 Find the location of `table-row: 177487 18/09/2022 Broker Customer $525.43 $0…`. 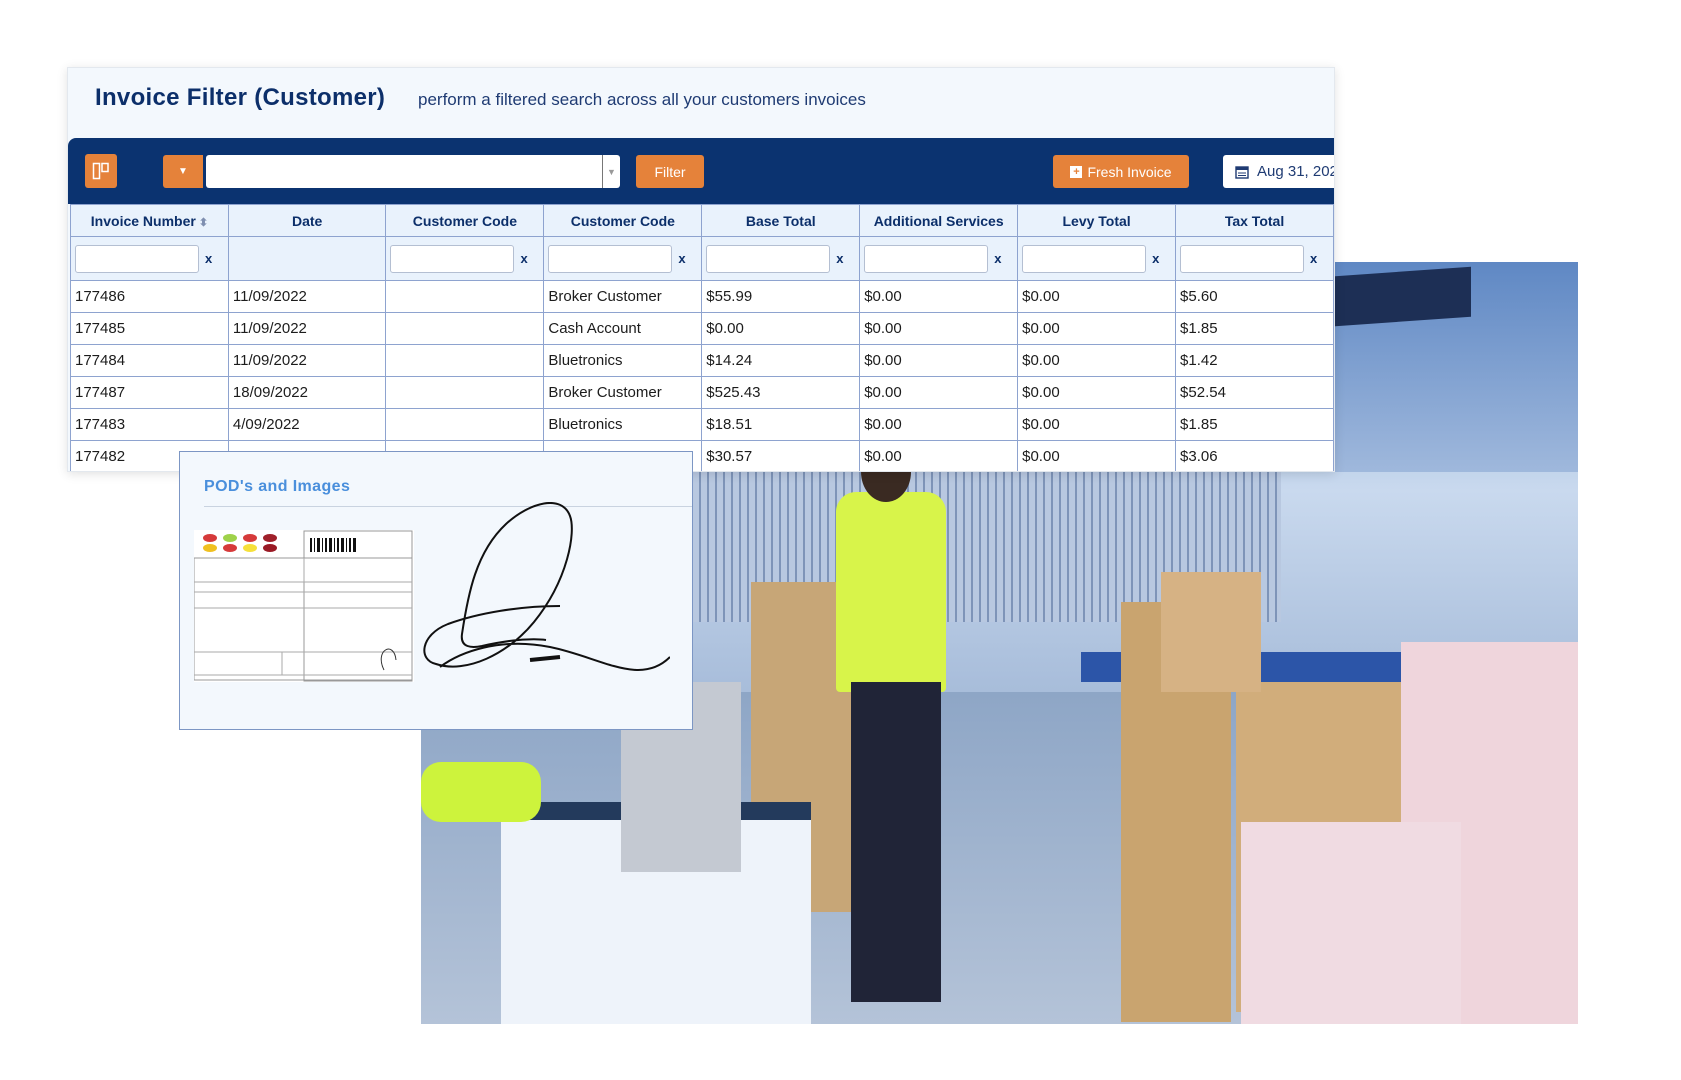

table-row: 177487 18/09/2022 Broker Customer $525.43 $0… is located at coordinates (702, 392).